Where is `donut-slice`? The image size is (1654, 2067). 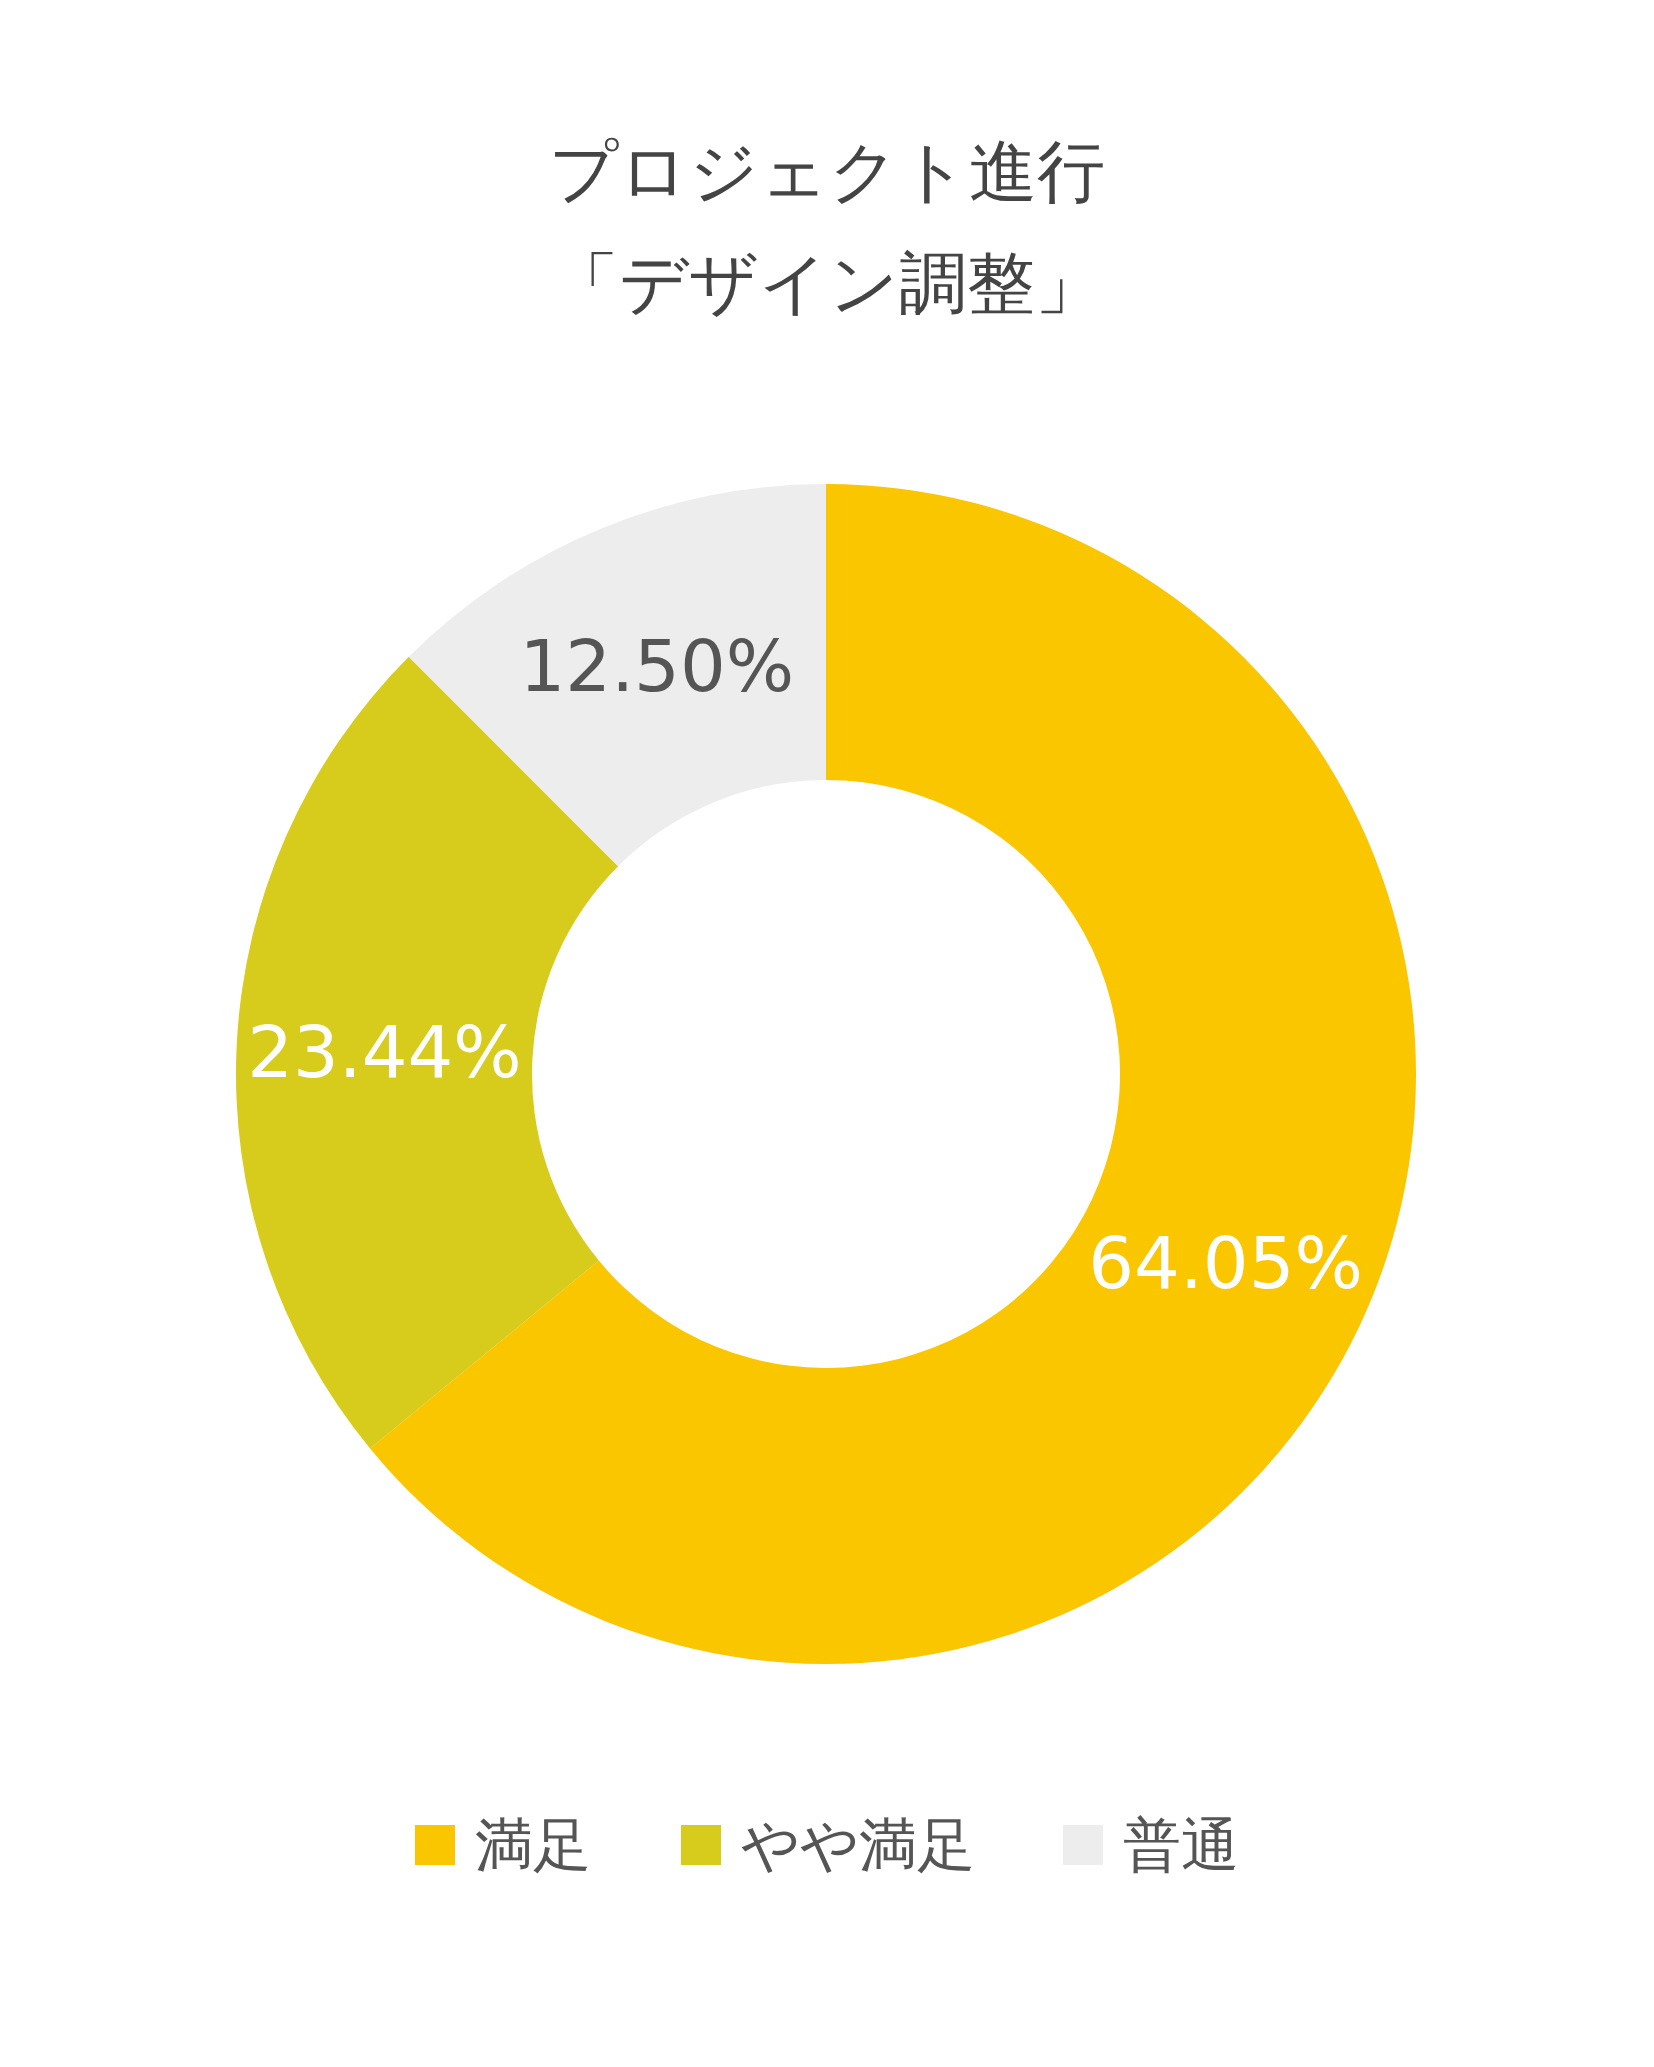
donut-slice is located at coordinates (617, 675).